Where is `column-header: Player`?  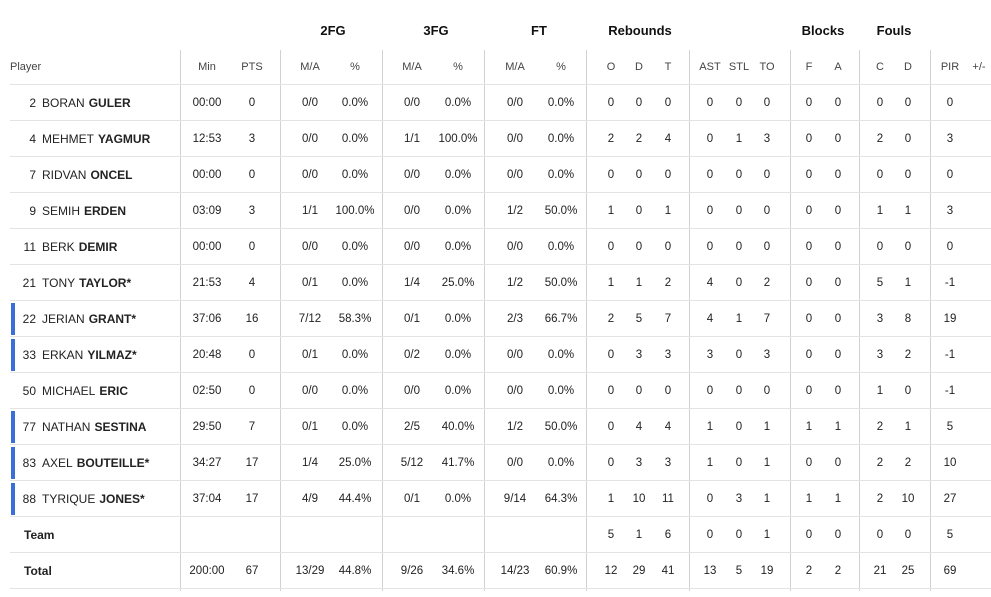
column-header: Player is located at coordinates (26, 67).